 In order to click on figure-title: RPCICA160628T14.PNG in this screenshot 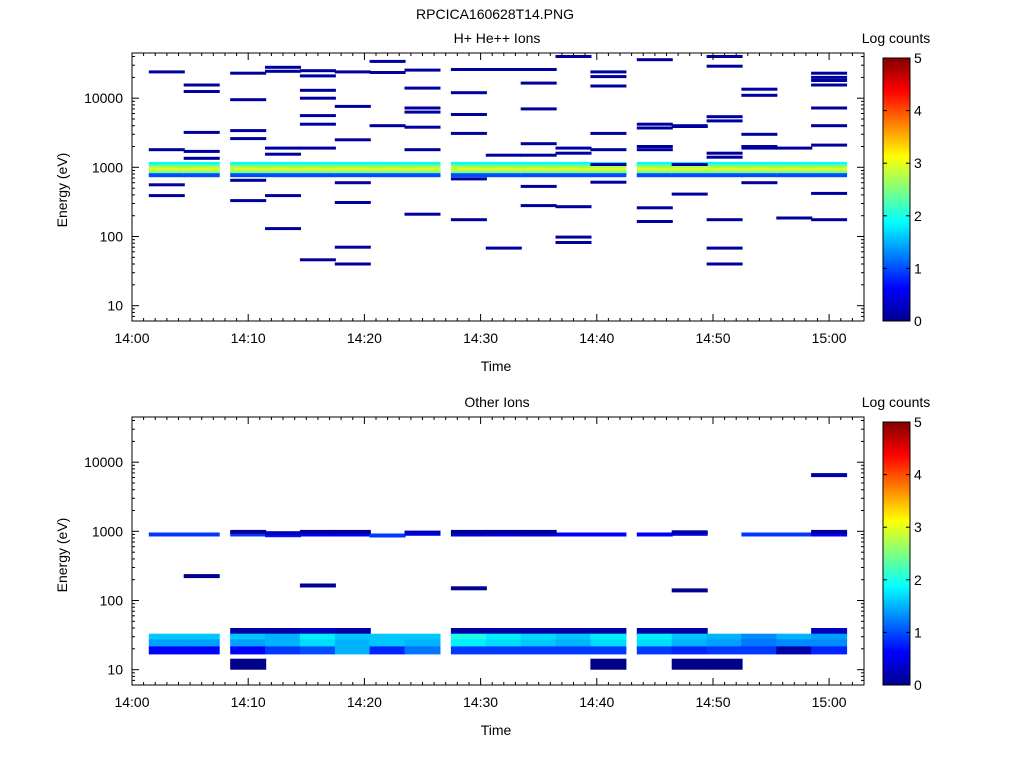, I will do `click(495, 14)`.